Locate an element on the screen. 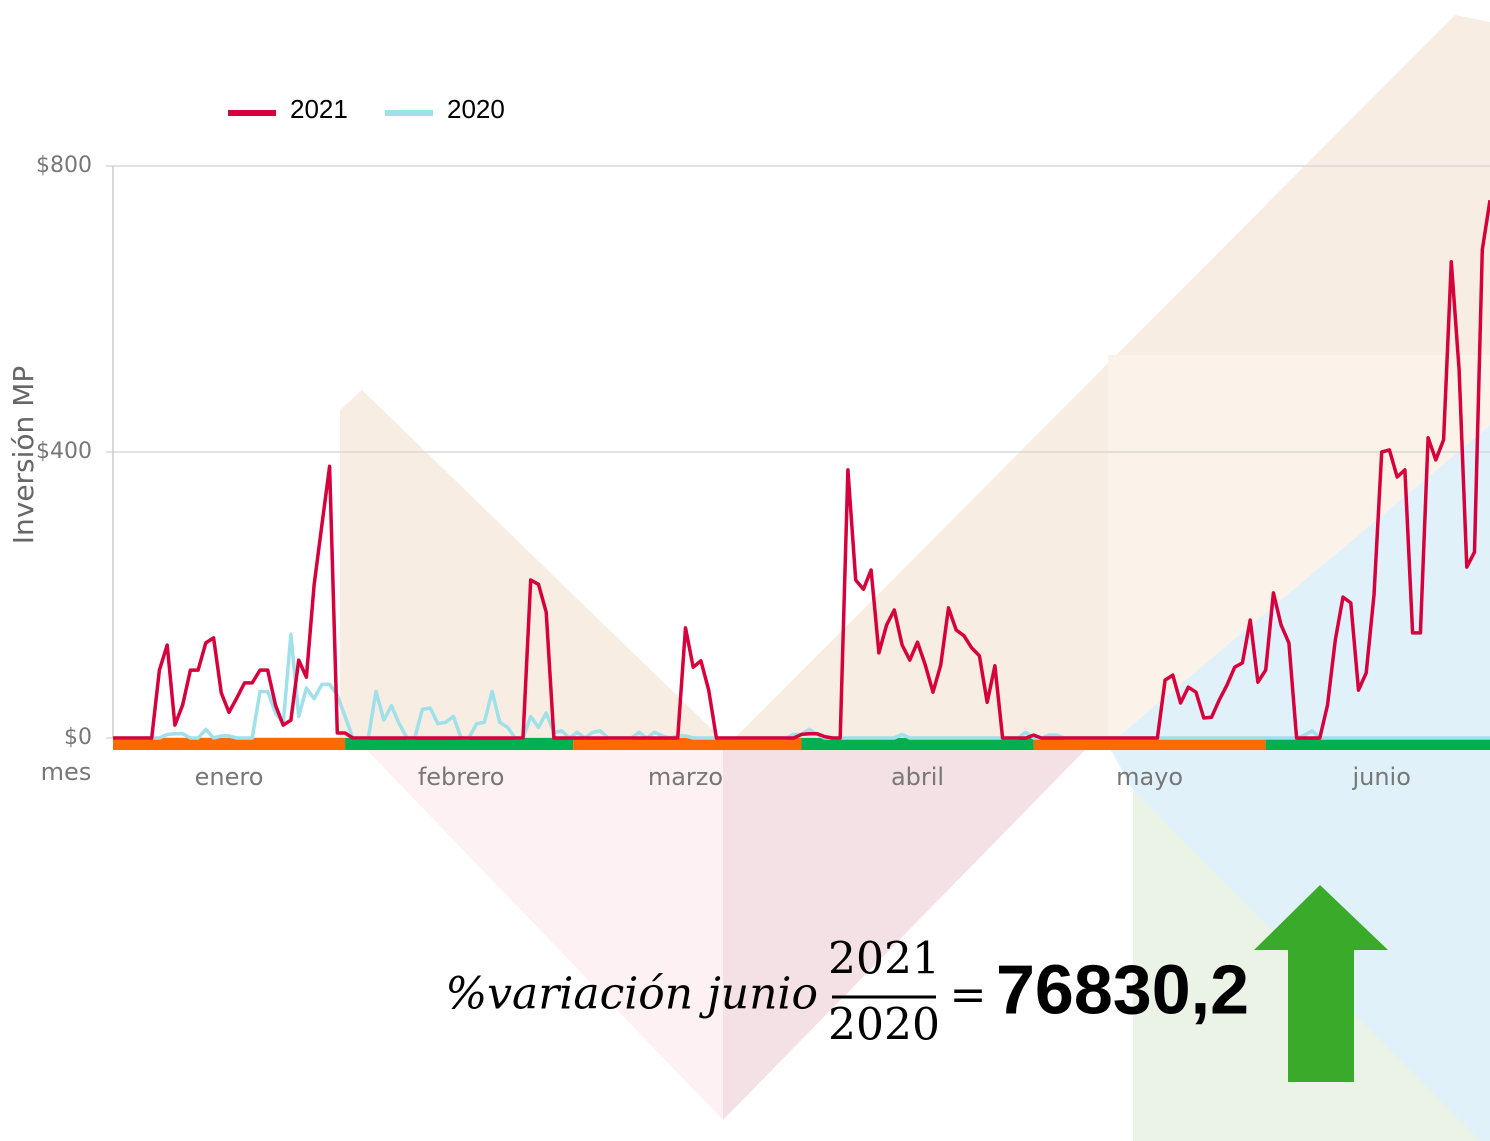 The image size is (1490, 1141). formula-label: %variación junio is located at coordinates (631, 994).